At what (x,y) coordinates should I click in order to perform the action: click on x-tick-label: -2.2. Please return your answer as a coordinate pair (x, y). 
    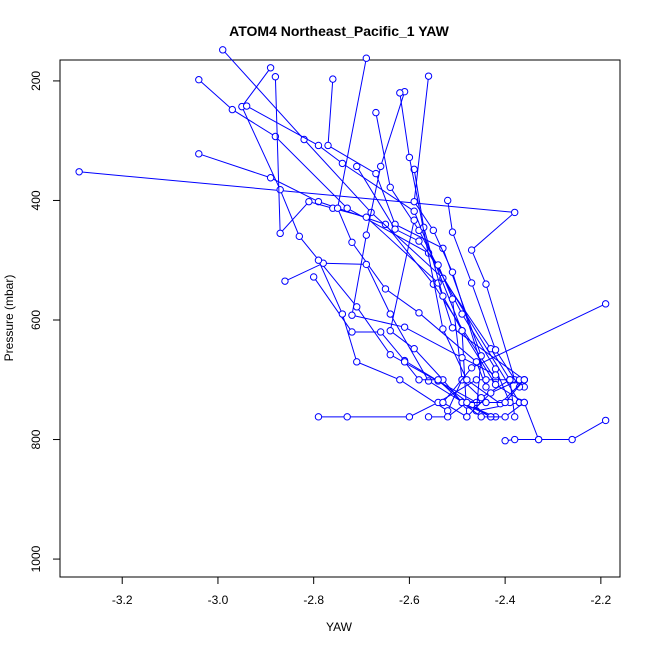
    Looking at the image, I should click on (601, 600).